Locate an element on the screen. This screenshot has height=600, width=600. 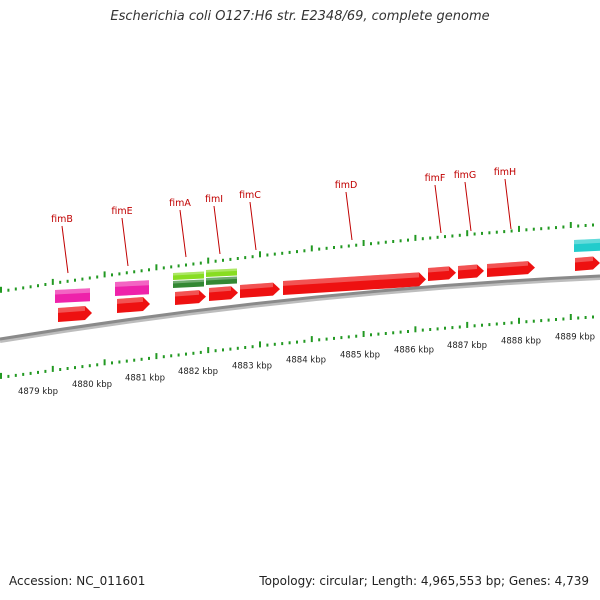
scale-label: 4883 kbp is located at coordinates (252, 366).